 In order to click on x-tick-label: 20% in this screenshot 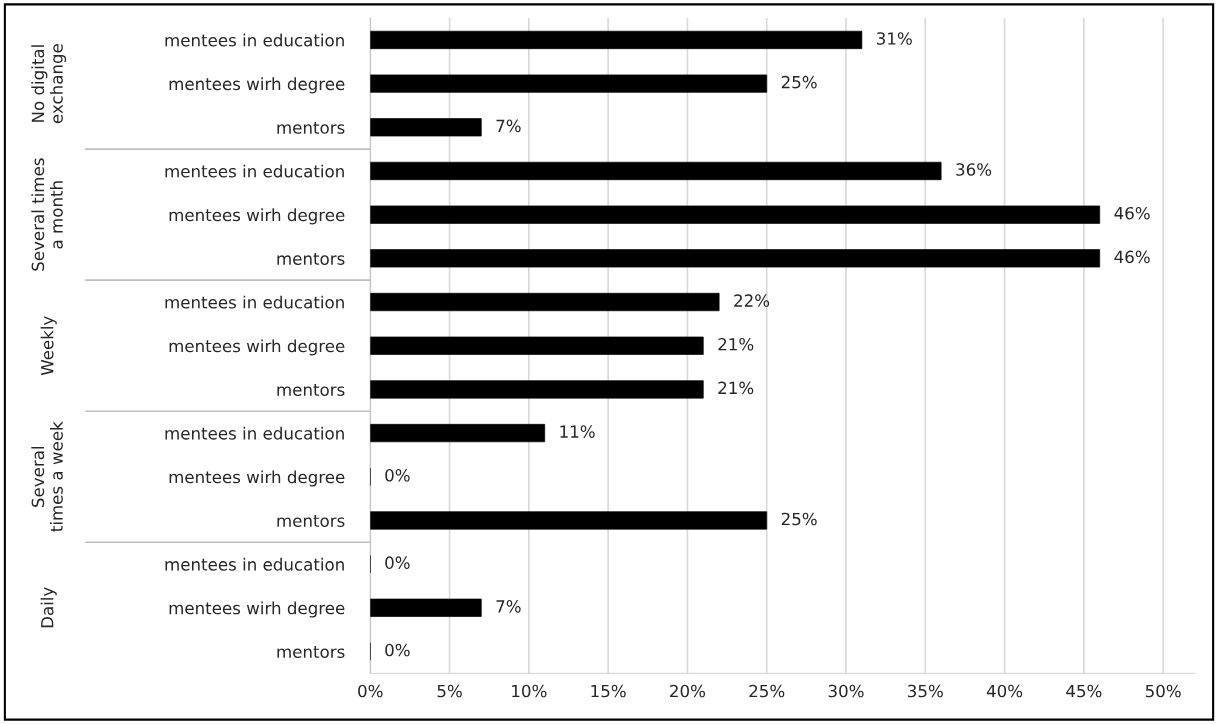, I will do `click(688, 691)`.